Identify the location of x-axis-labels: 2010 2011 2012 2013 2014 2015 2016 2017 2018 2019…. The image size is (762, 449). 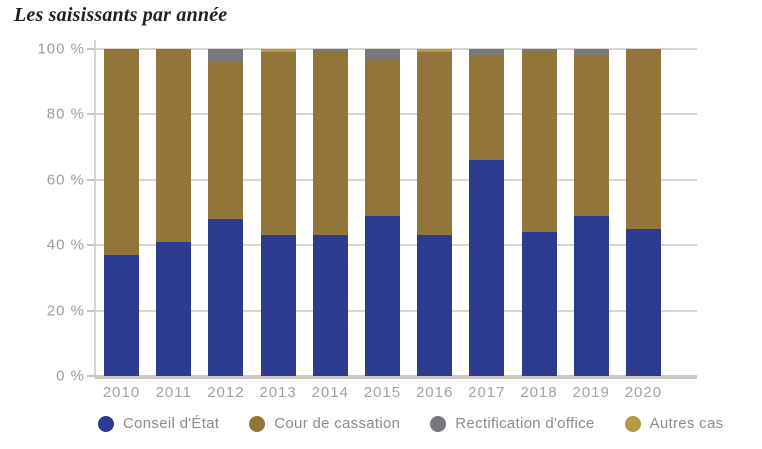
(396, 392).